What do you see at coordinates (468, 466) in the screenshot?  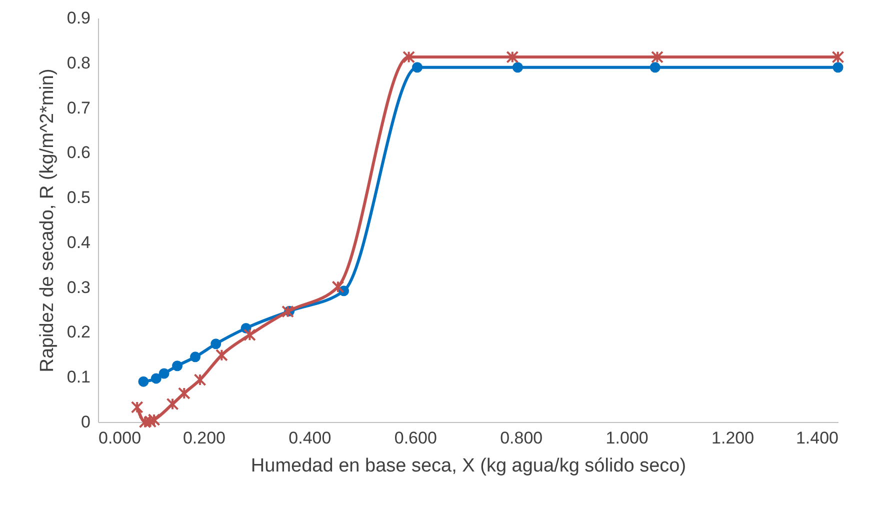 I see `x-axis-title: Humedad en base seca, X (kg agua/kg sólido seco)` at bounding box center [468, 466].